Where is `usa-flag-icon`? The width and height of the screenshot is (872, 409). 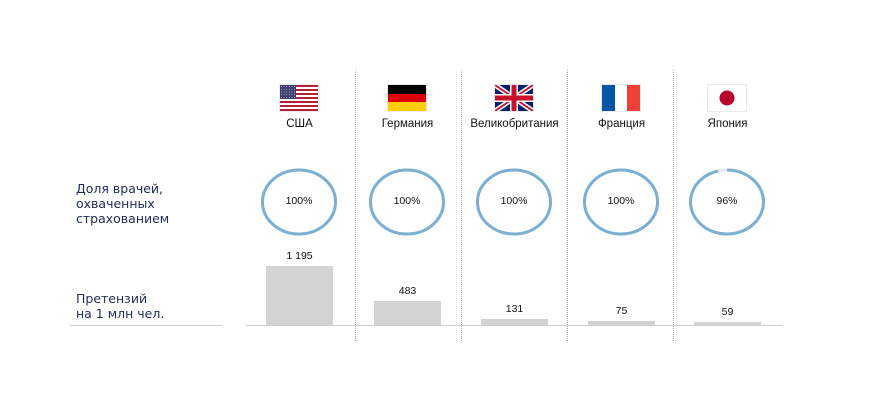
usa-flag-icon is located at coordinates (299, 98).